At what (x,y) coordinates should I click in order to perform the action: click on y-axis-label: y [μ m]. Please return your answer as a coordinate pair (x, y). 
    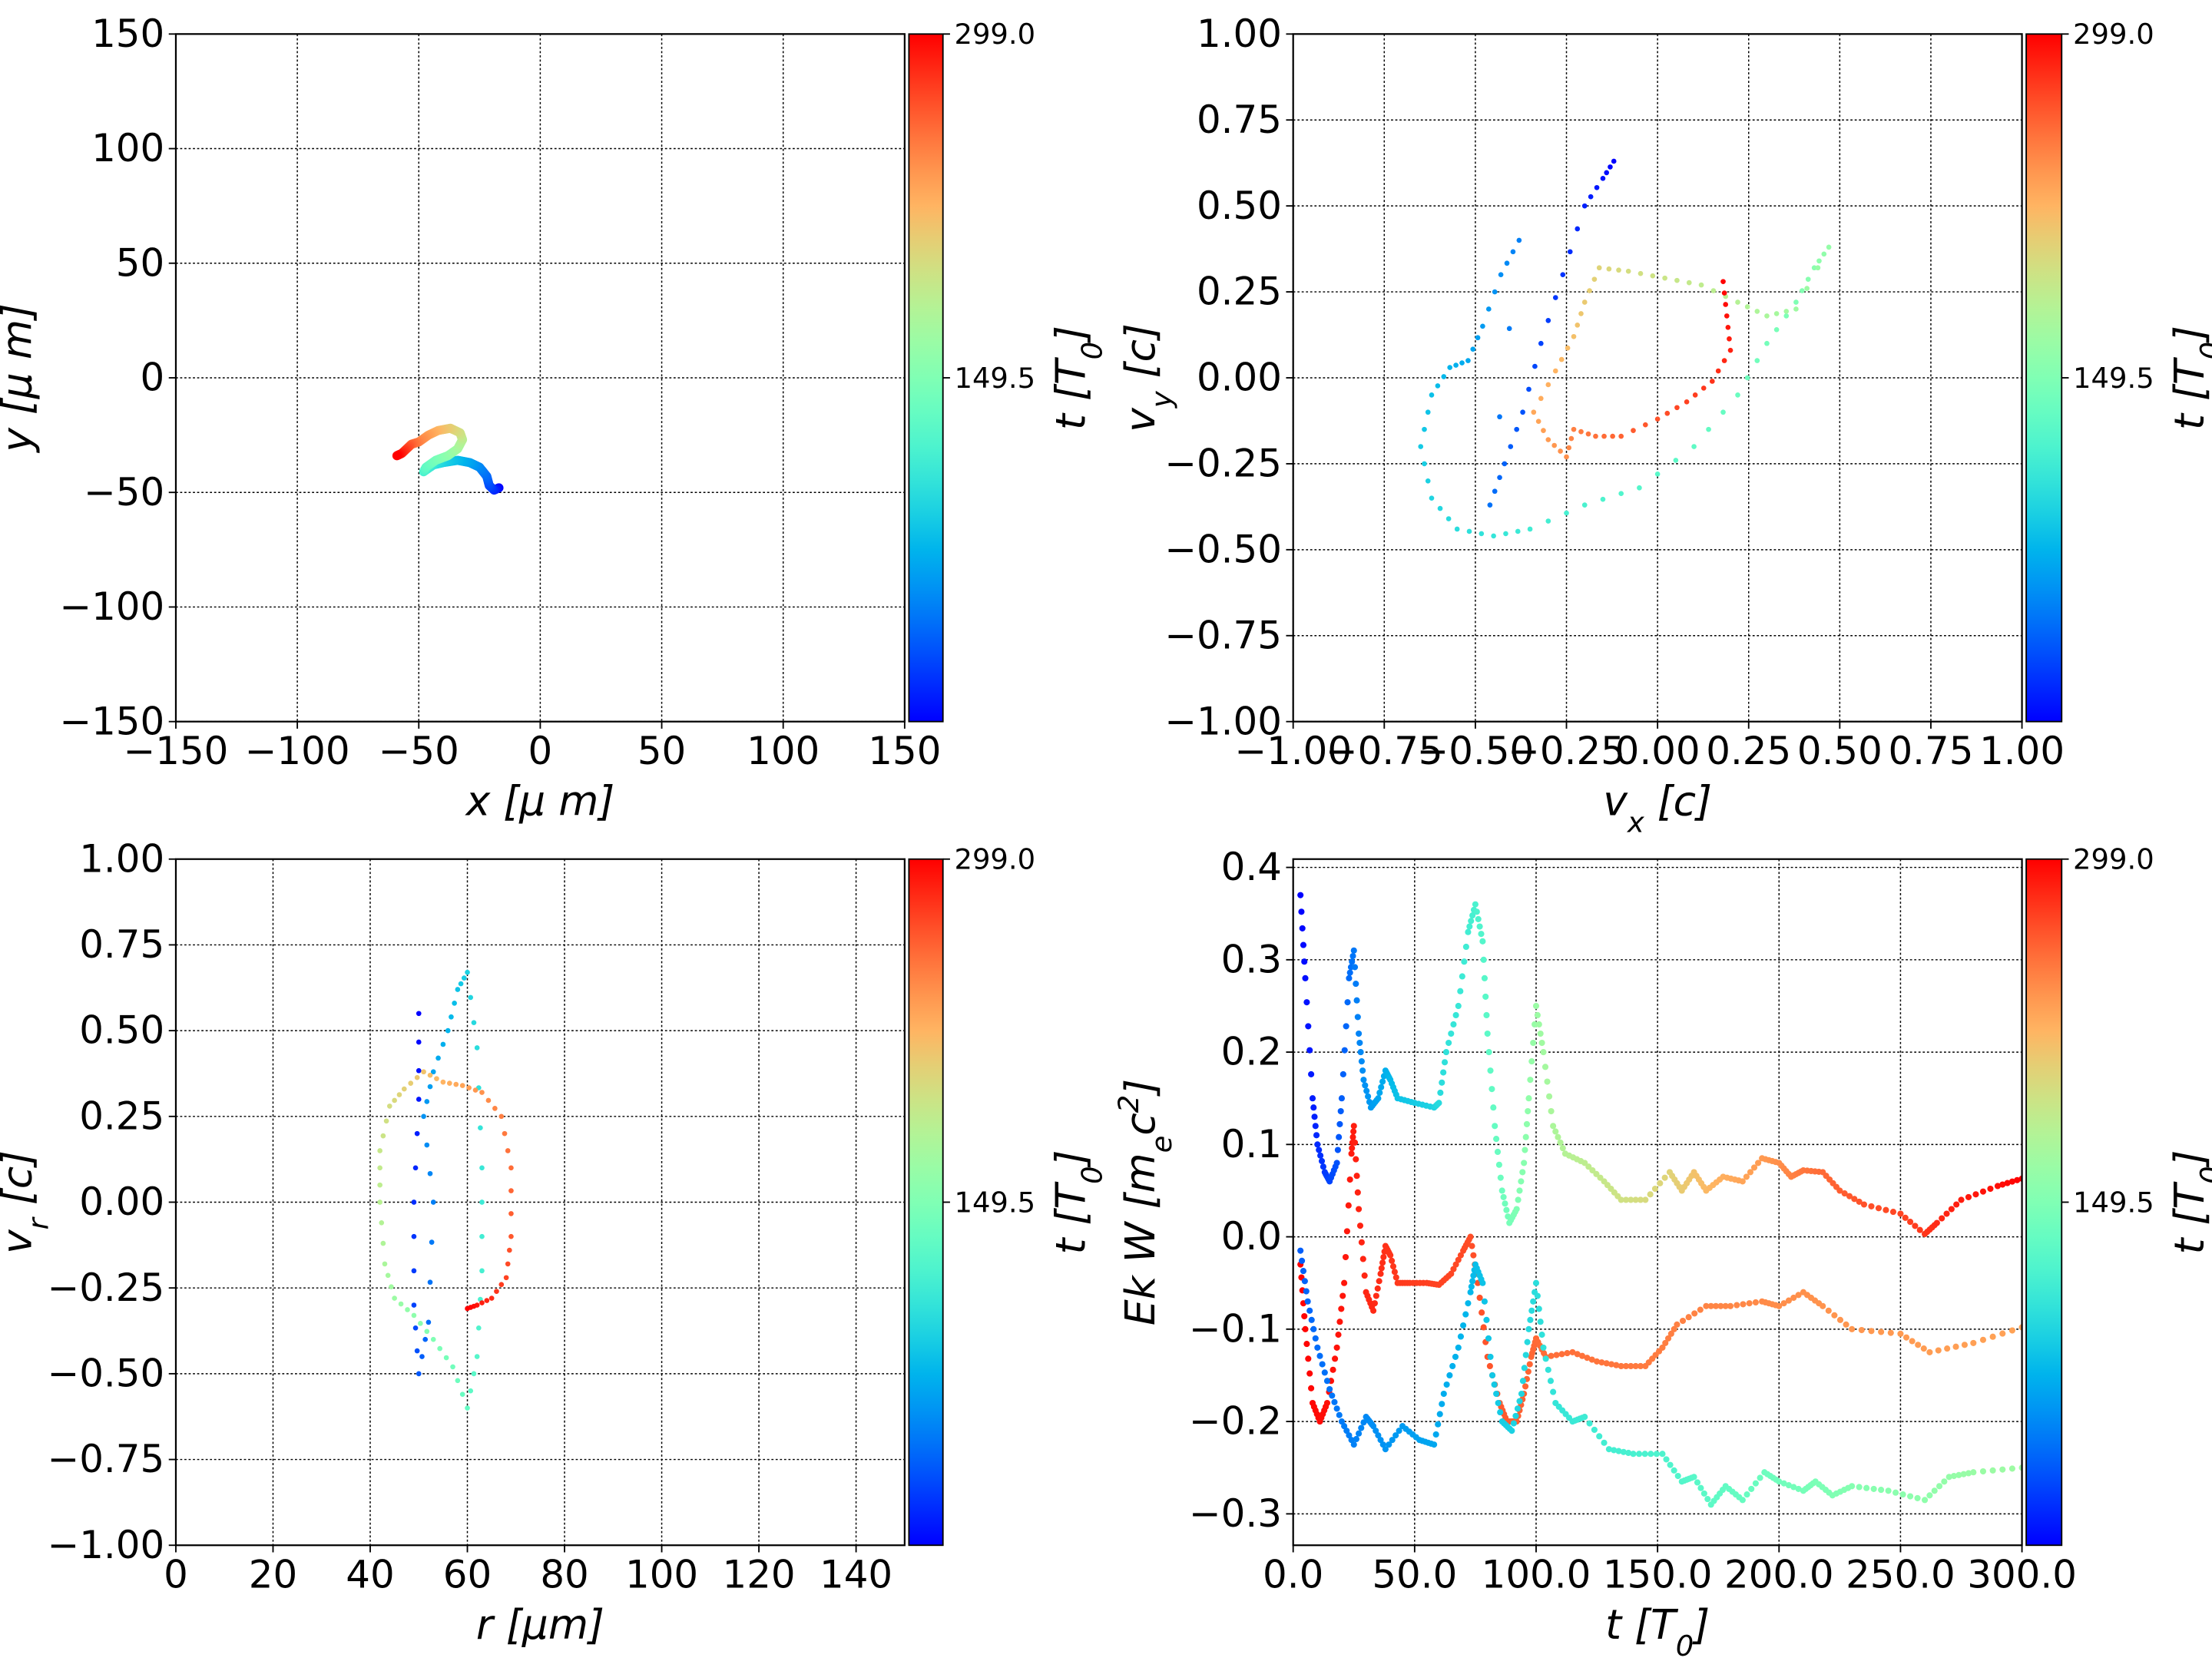
    Looking at the image, I should click on (21, 378).